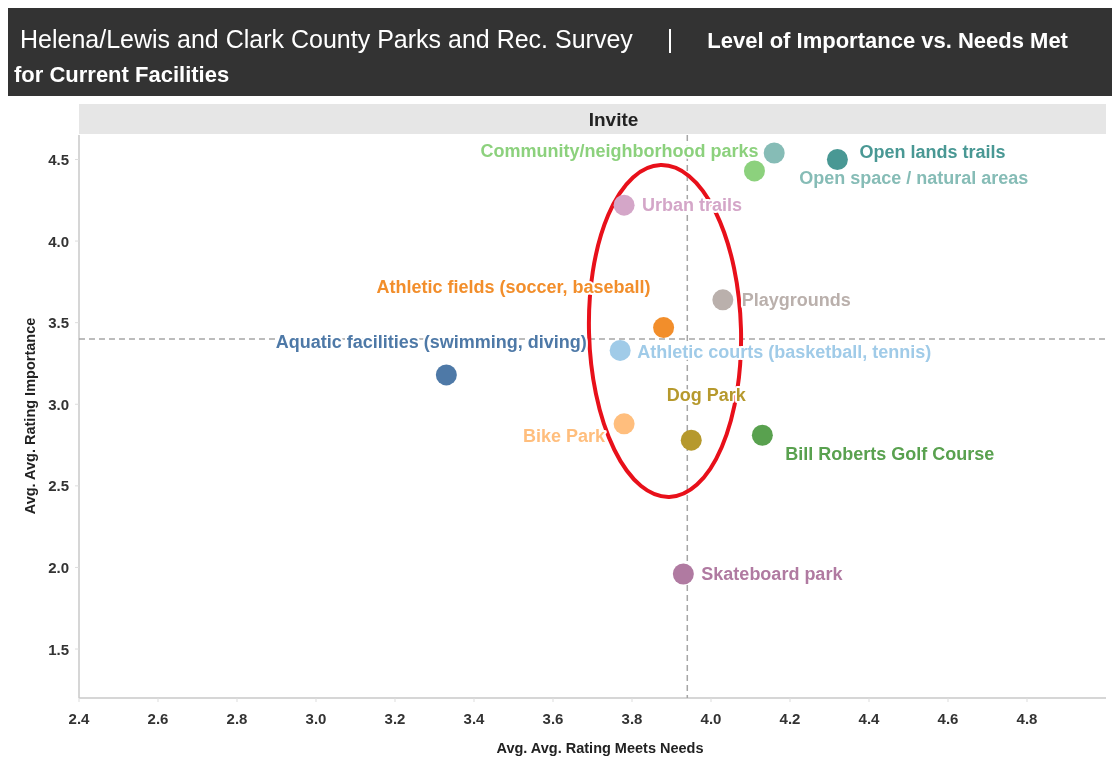 Image resolution: width=1112 pixels, height=761 pixels. What do you see at coordinates (632, 718) in the screenshot?
I see `x-tick-label: 3.8` at bounding box center [632, 718].